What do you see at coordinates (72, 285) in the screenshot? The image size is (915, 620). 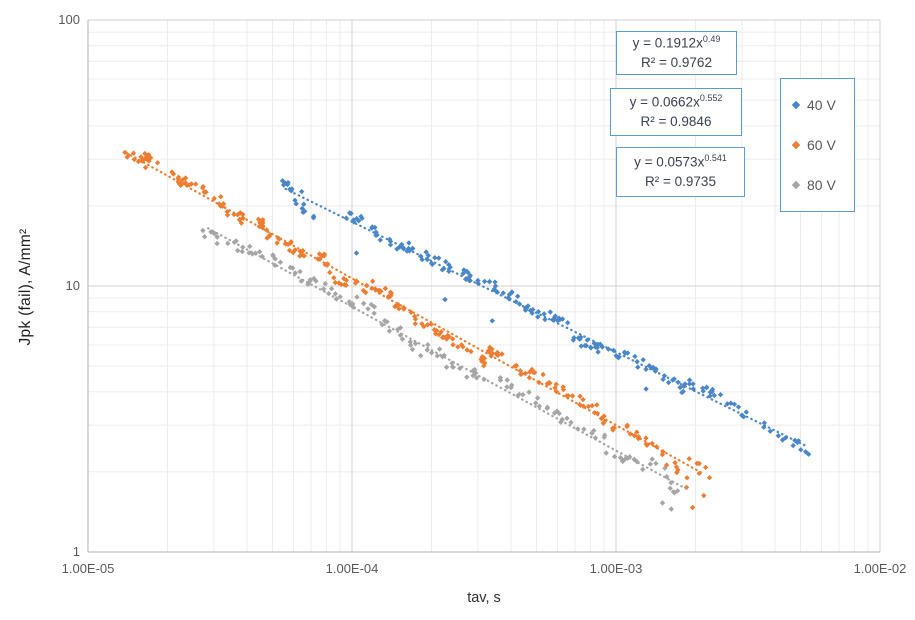 I see `y-tick-10: 10` at bounding box center [72, 285].